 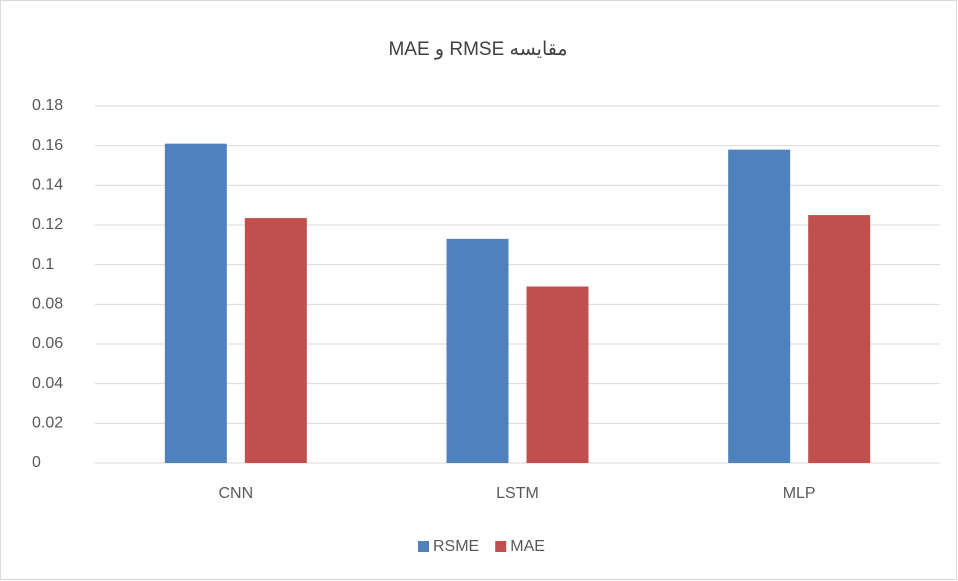 What do you see at coordinates (47, 105) in the screenshot?
I see `y-tick-label: 0.18` at bounding box center [47, 105].